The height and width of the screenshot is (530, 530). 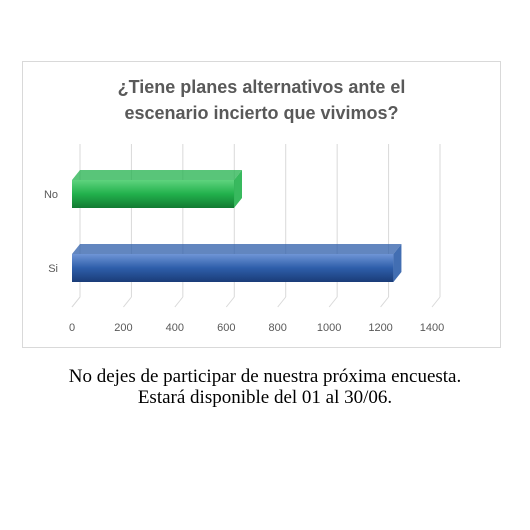 What do you see at coordinates (72, 328) in the screenshot?
I see `x-tick-label-0: 0` at bounding box center [72, 328].